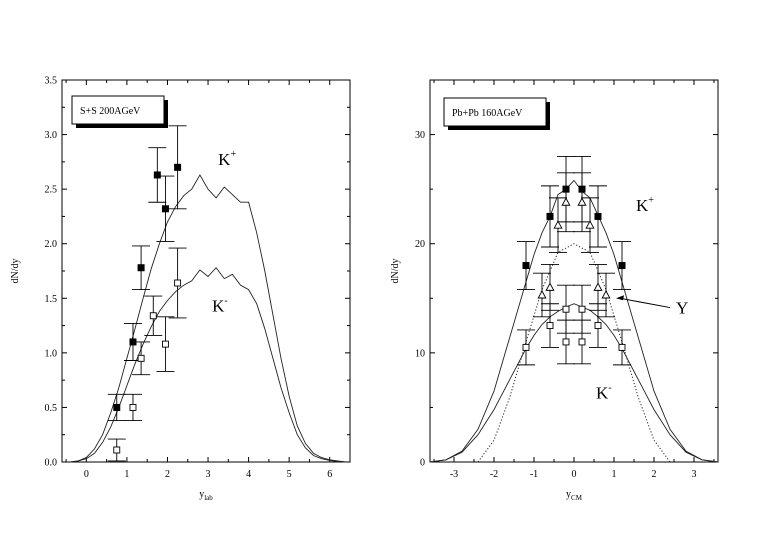 Image resolution: width=782 pixels, height=545 pixels. Describe the element at coordinates (289, 474) in the screenshot. I see `x-tick-label: 5` at that location.